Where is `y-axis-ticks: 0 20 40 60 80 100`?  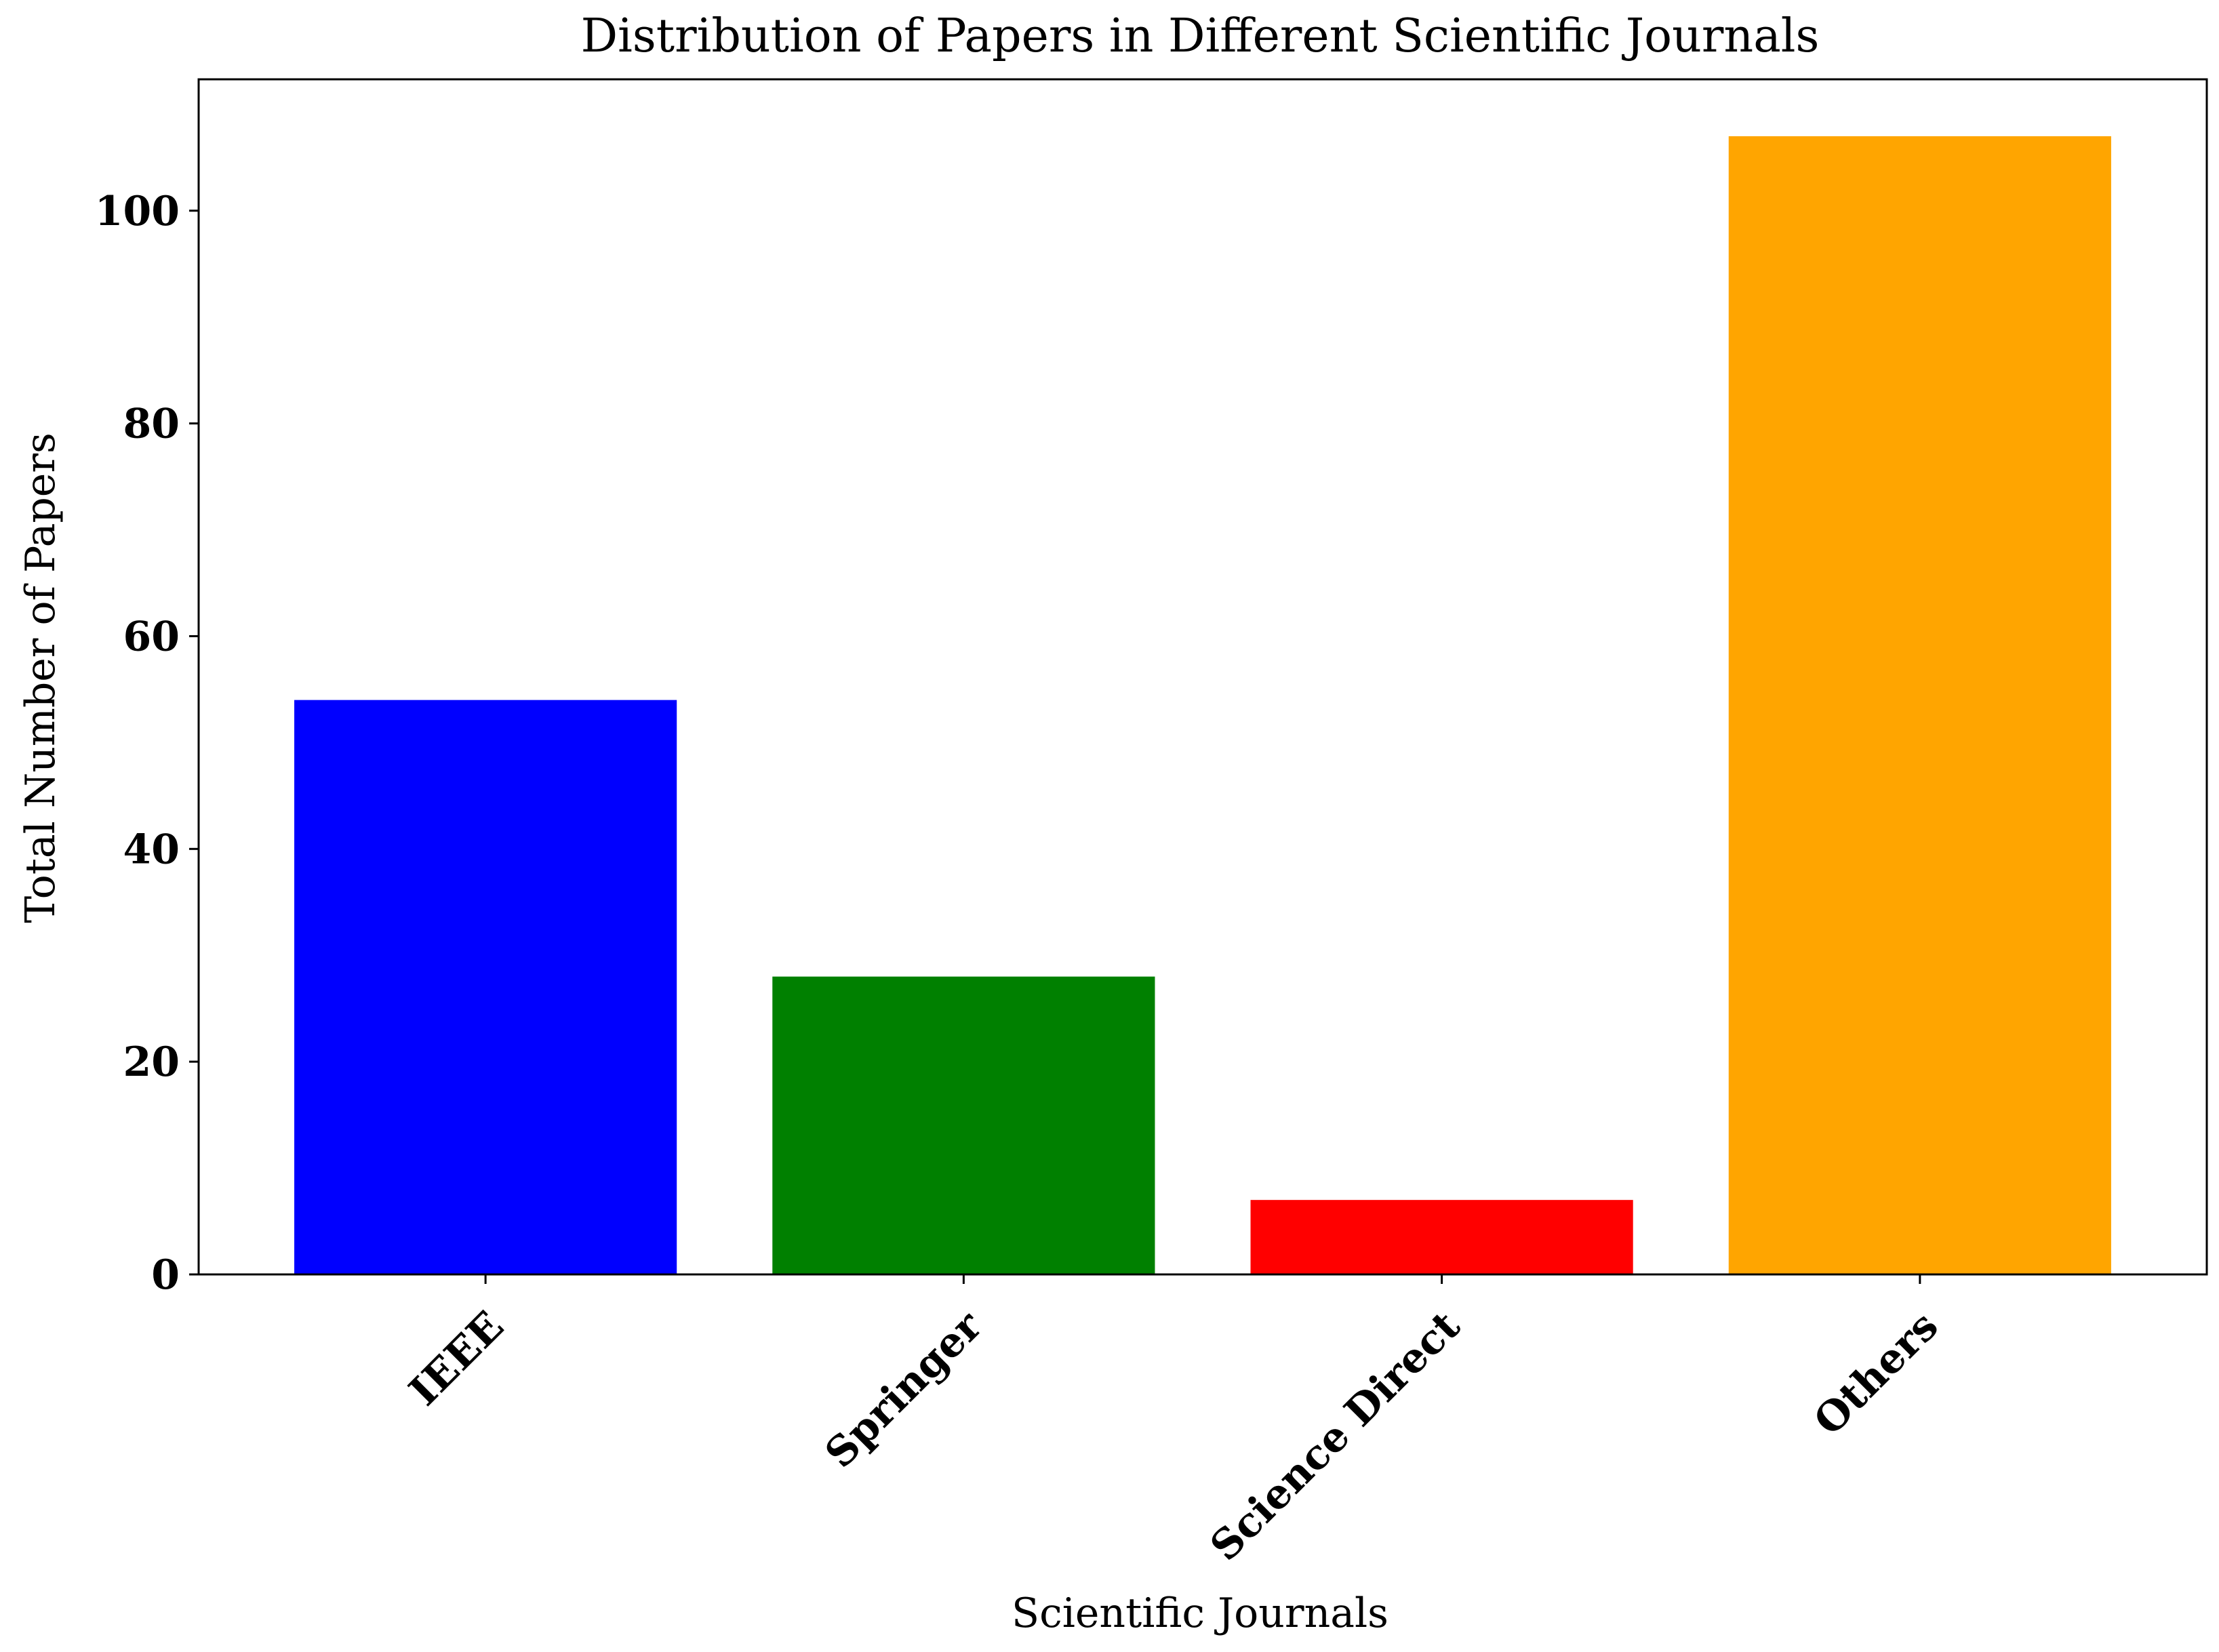 y-axis-ticks: 0 20 40 60 80 100 is located at coordinates (147, 743).